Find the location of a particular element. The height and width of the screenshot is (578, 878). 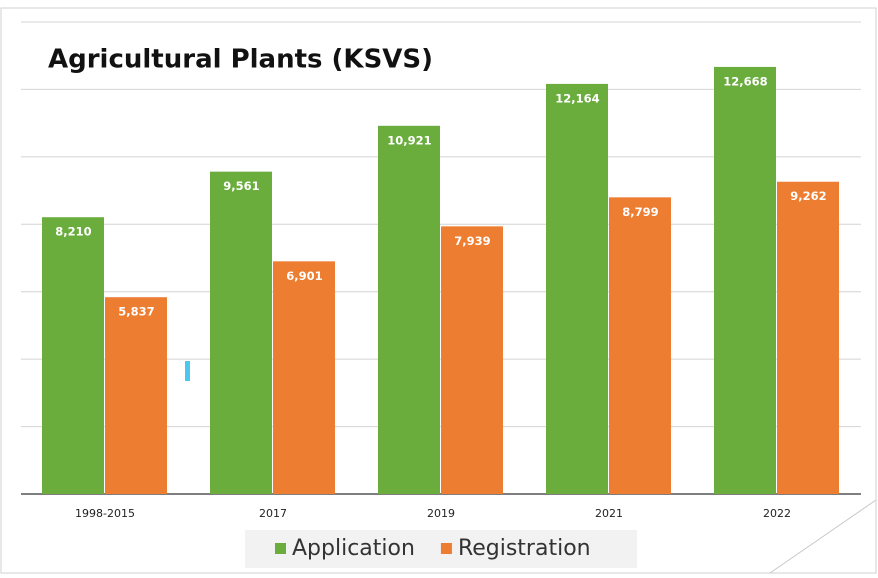

data-label: 8,799 is located at coordinates (640, 212).